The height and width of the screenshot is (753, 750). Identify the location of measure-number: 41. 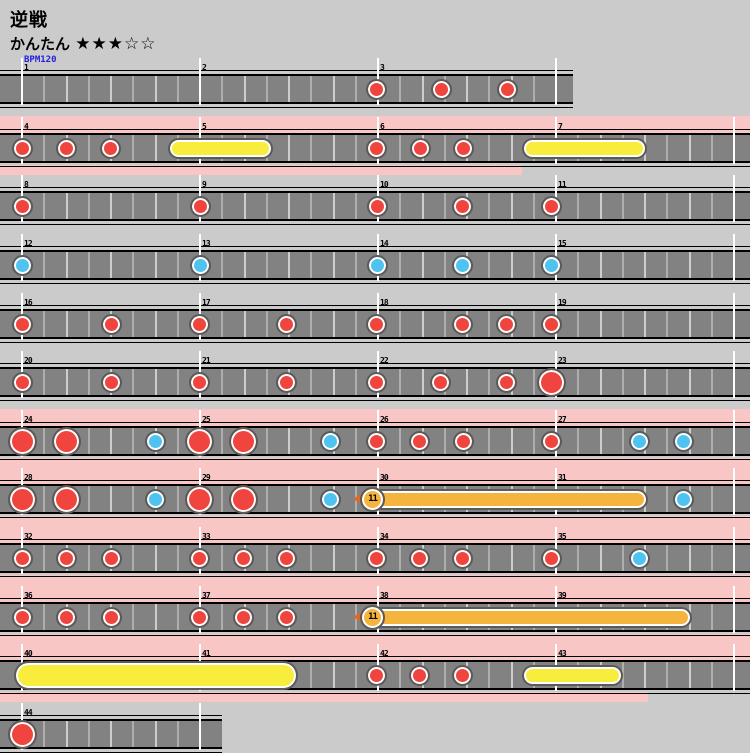
(206, 653).